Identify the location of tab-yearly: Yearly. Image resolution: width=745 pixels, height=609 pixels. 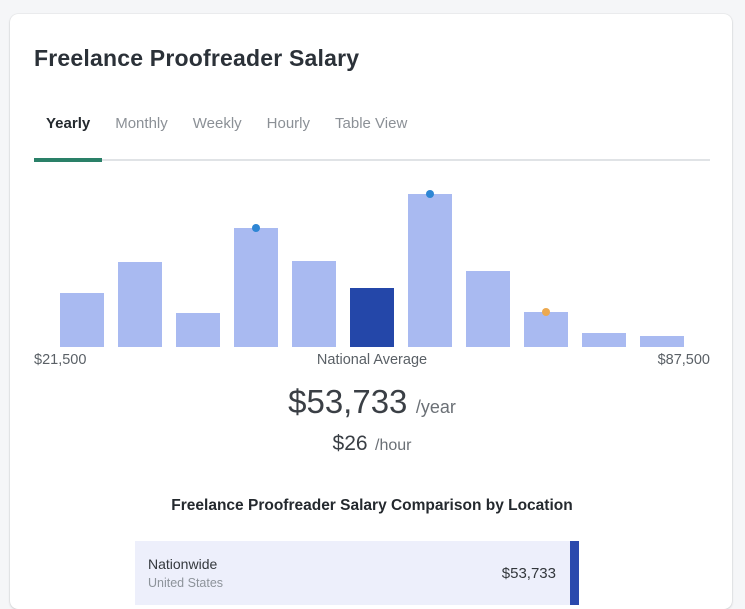
(68, 138).